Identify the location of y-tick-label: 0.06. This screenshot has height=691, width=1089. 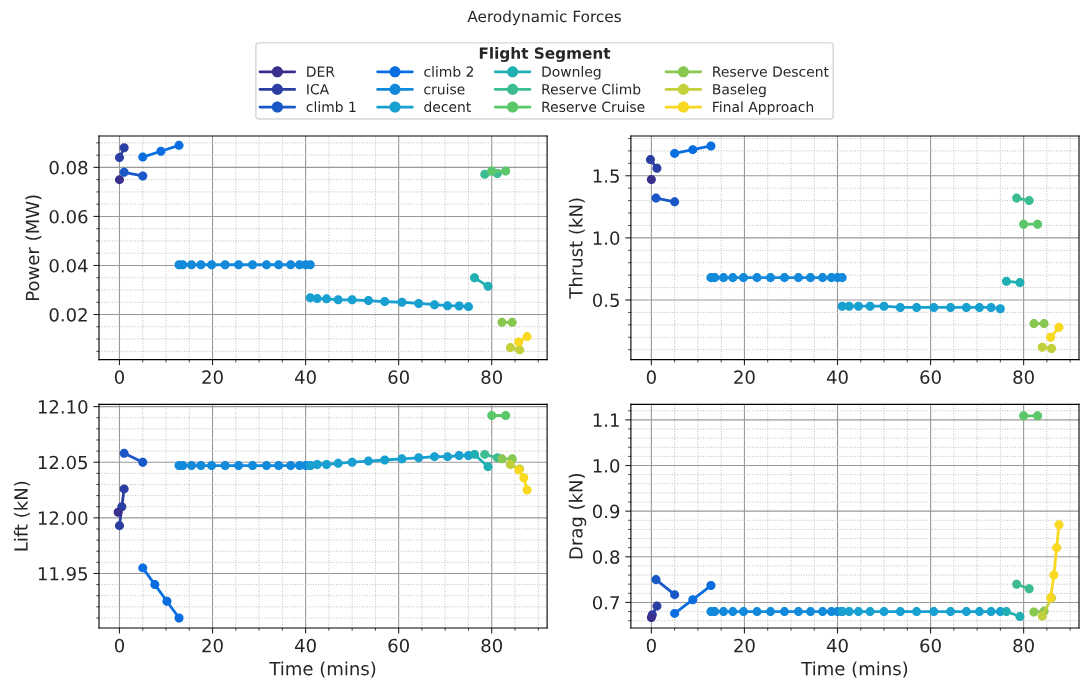
(68, 216).